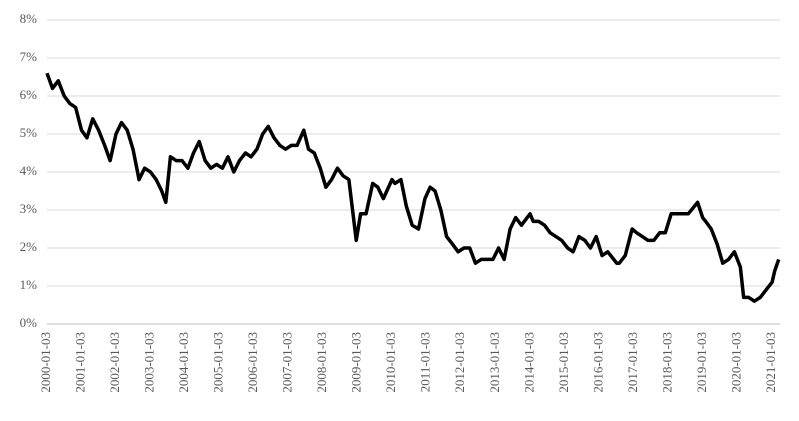 The width and height of the screenshot is (799, 421). Describe the element at coordinates (45, 362) in the screenshot. I see `x-tick-label: 2000-01-03` at that location.